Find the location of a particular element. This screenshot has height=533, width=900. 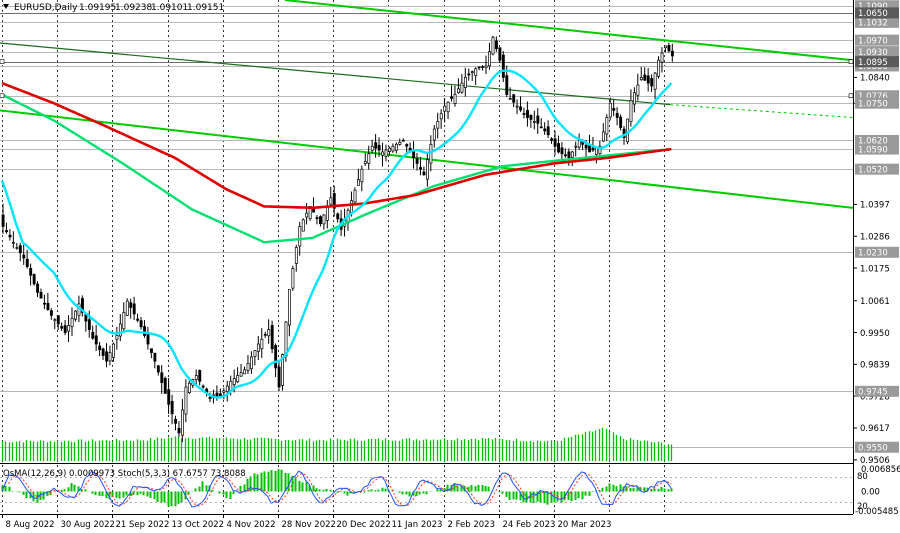

price-tick-label: 0.9950 is located at coordinates (875, 334).